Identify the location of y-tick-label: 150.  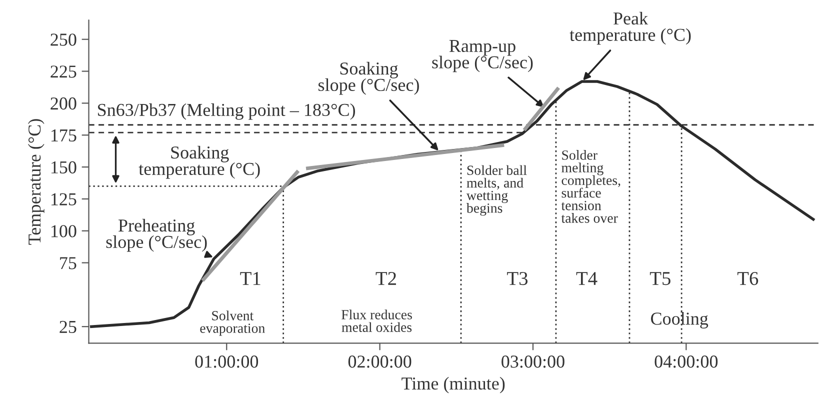
(63, 167).